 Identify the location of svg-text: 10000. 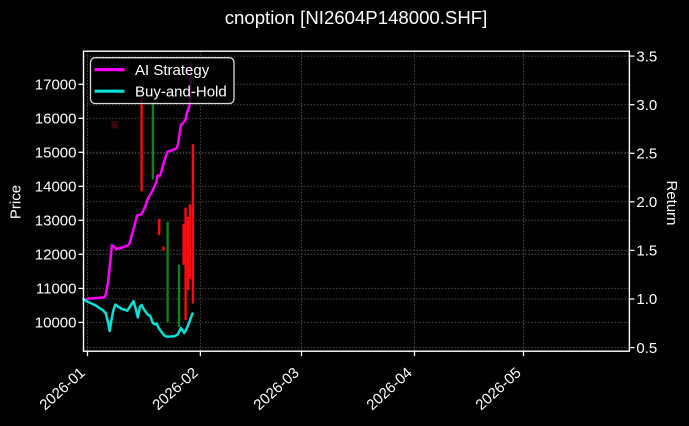
(56, 323).